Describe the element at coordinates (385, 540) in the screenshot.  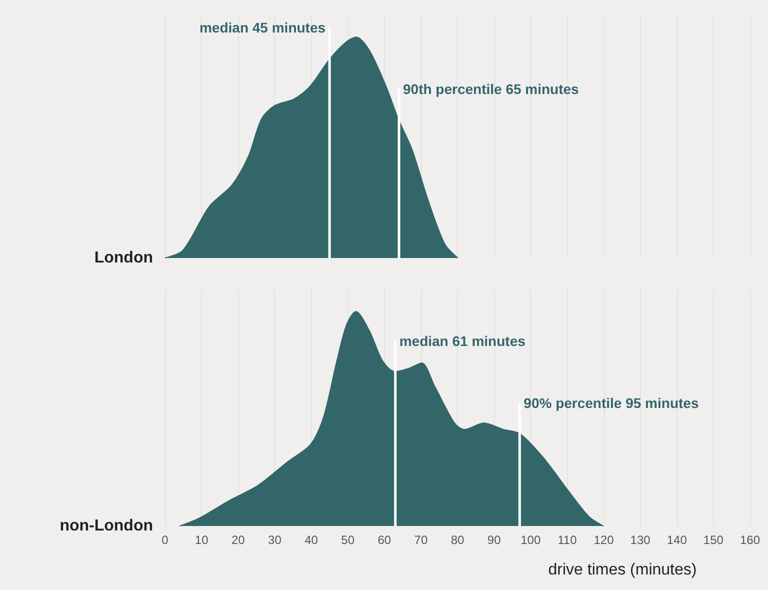
I see `x-tick-label: 60` at that location.